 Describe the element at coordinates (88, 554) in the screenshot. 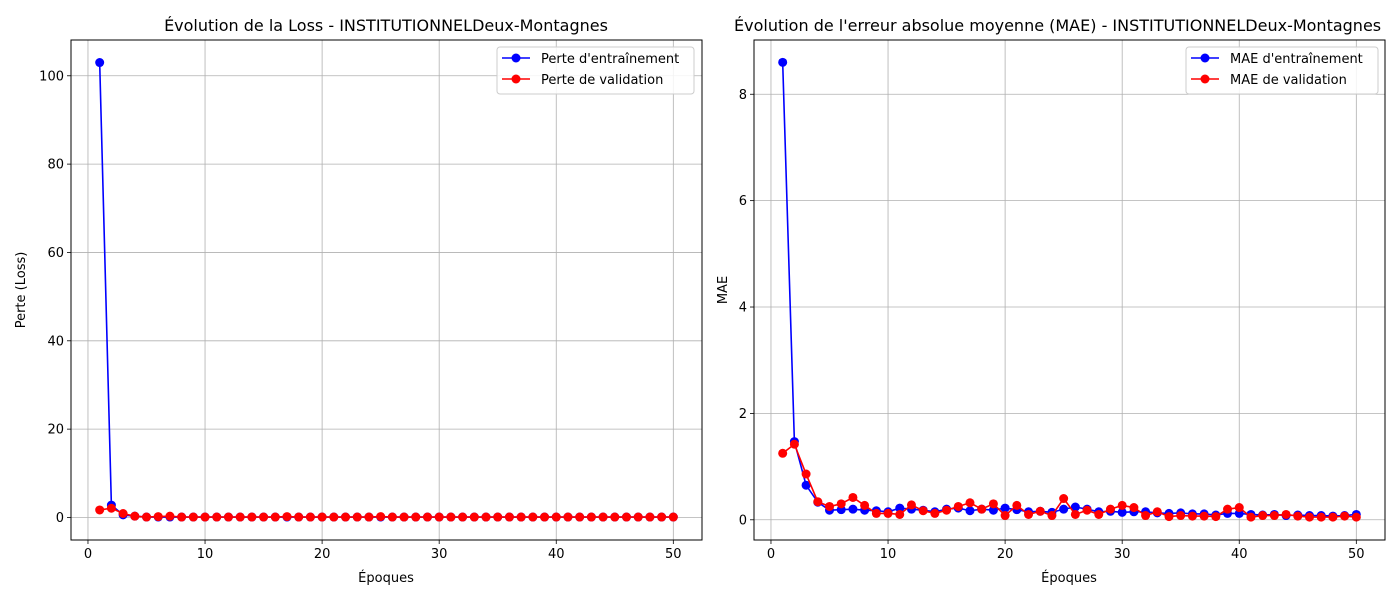

I see `loss-x-tick-label: 0` at that location.